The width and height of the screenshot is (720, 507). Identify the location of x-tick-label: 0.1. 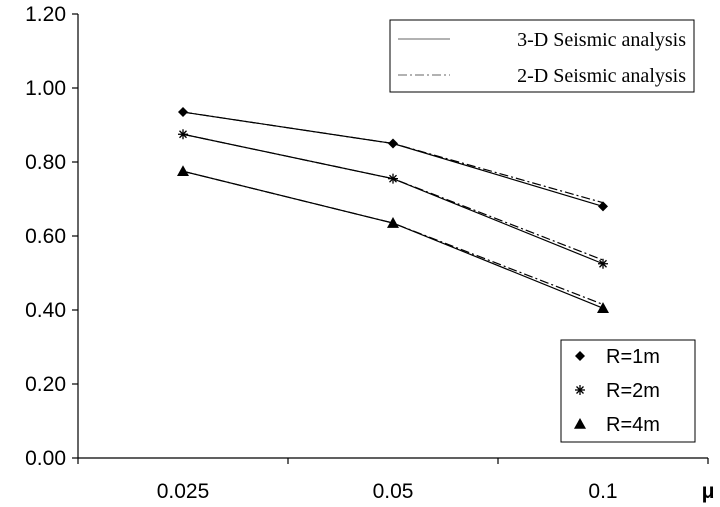
(602, 491).